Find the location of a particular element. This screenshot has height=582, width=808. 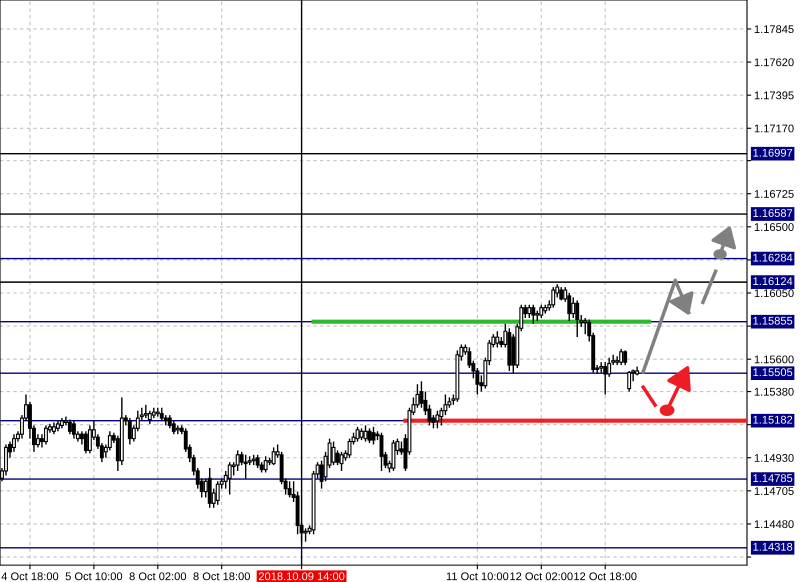

ref-line-label: 1.16587 is located at coordinates (772, 213).